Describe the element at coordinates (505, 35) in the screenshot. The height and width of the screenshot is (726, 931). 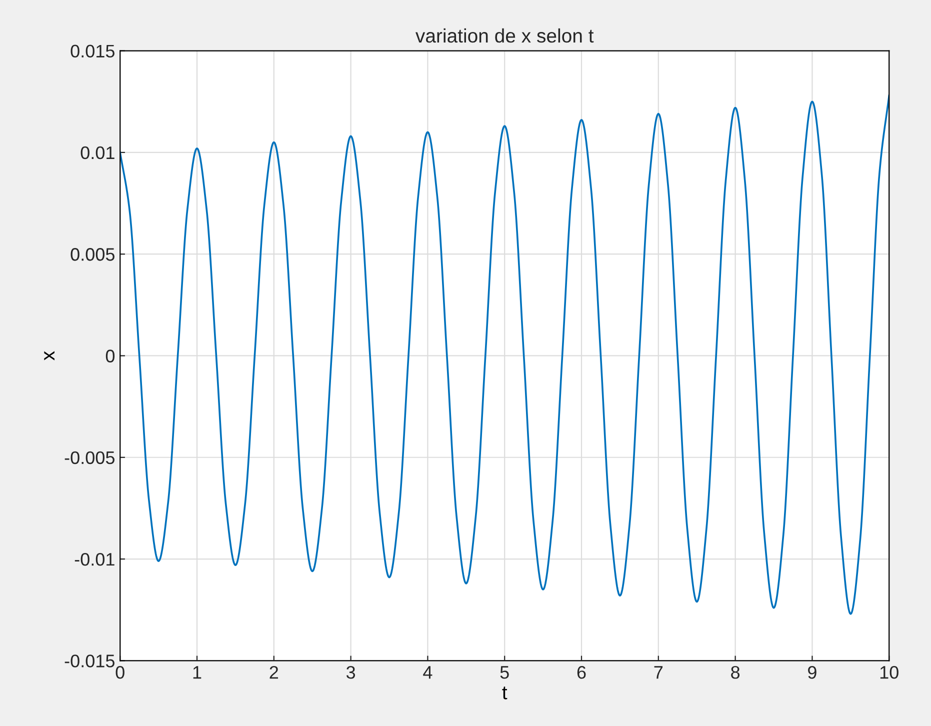
I see `chart-title: variation de x selon t` at that location.